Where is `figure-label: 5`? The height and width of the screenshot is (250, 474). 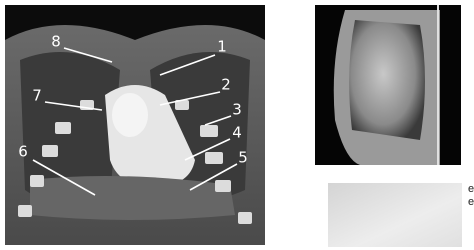 figure-label: 5 is located at coordinates (243, 158).